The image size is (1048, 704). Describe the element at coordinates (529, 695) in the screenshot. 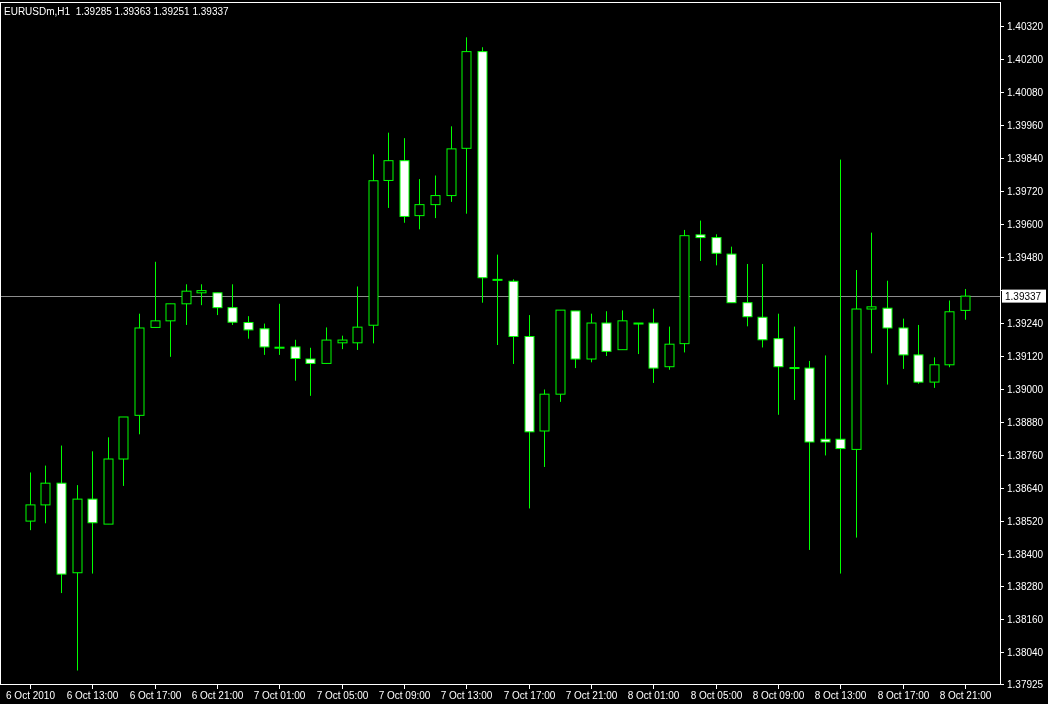

I see `x-tick-label: 7 Oct 17:00` at that location.